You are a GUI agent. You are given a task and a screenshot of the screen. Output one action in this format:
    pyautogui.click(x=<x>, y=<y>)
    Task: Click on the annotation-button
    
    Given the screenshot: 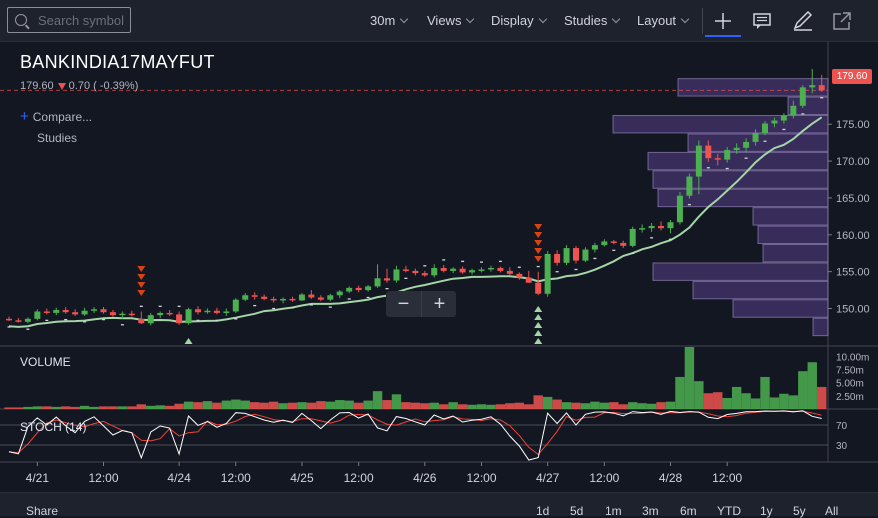 What is the action you would take?
    pyautogui.click(x=763, y=21)
    